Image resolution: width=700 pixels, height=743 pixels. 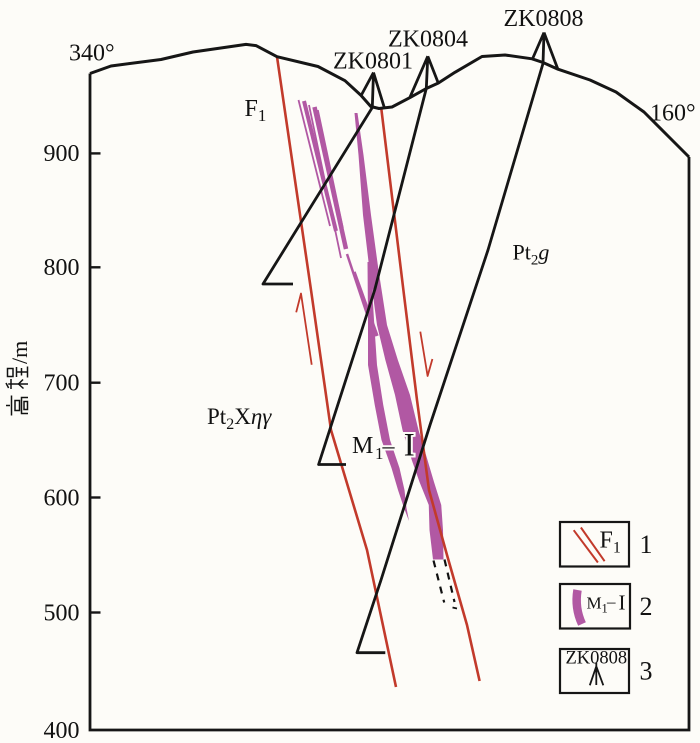 I want to click on svg-text: ZK0804, so click(x=428, y=40).